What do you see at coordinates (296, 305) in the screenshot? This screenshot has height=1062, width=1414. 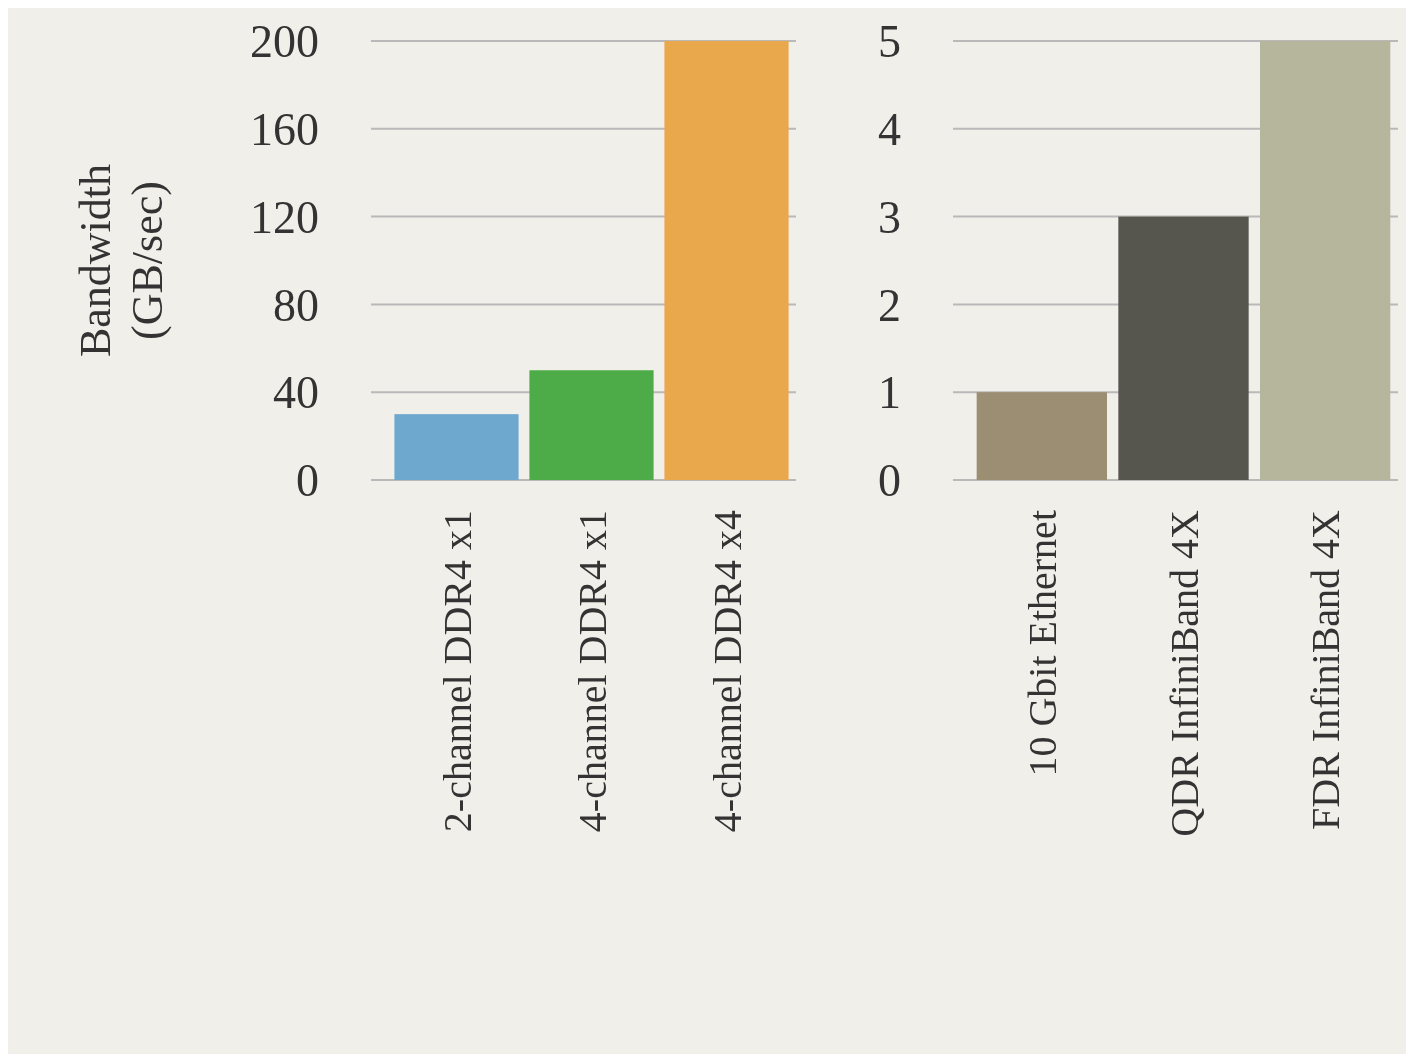 I see `y-tick-label: 80` at bounding box center [296, 305].